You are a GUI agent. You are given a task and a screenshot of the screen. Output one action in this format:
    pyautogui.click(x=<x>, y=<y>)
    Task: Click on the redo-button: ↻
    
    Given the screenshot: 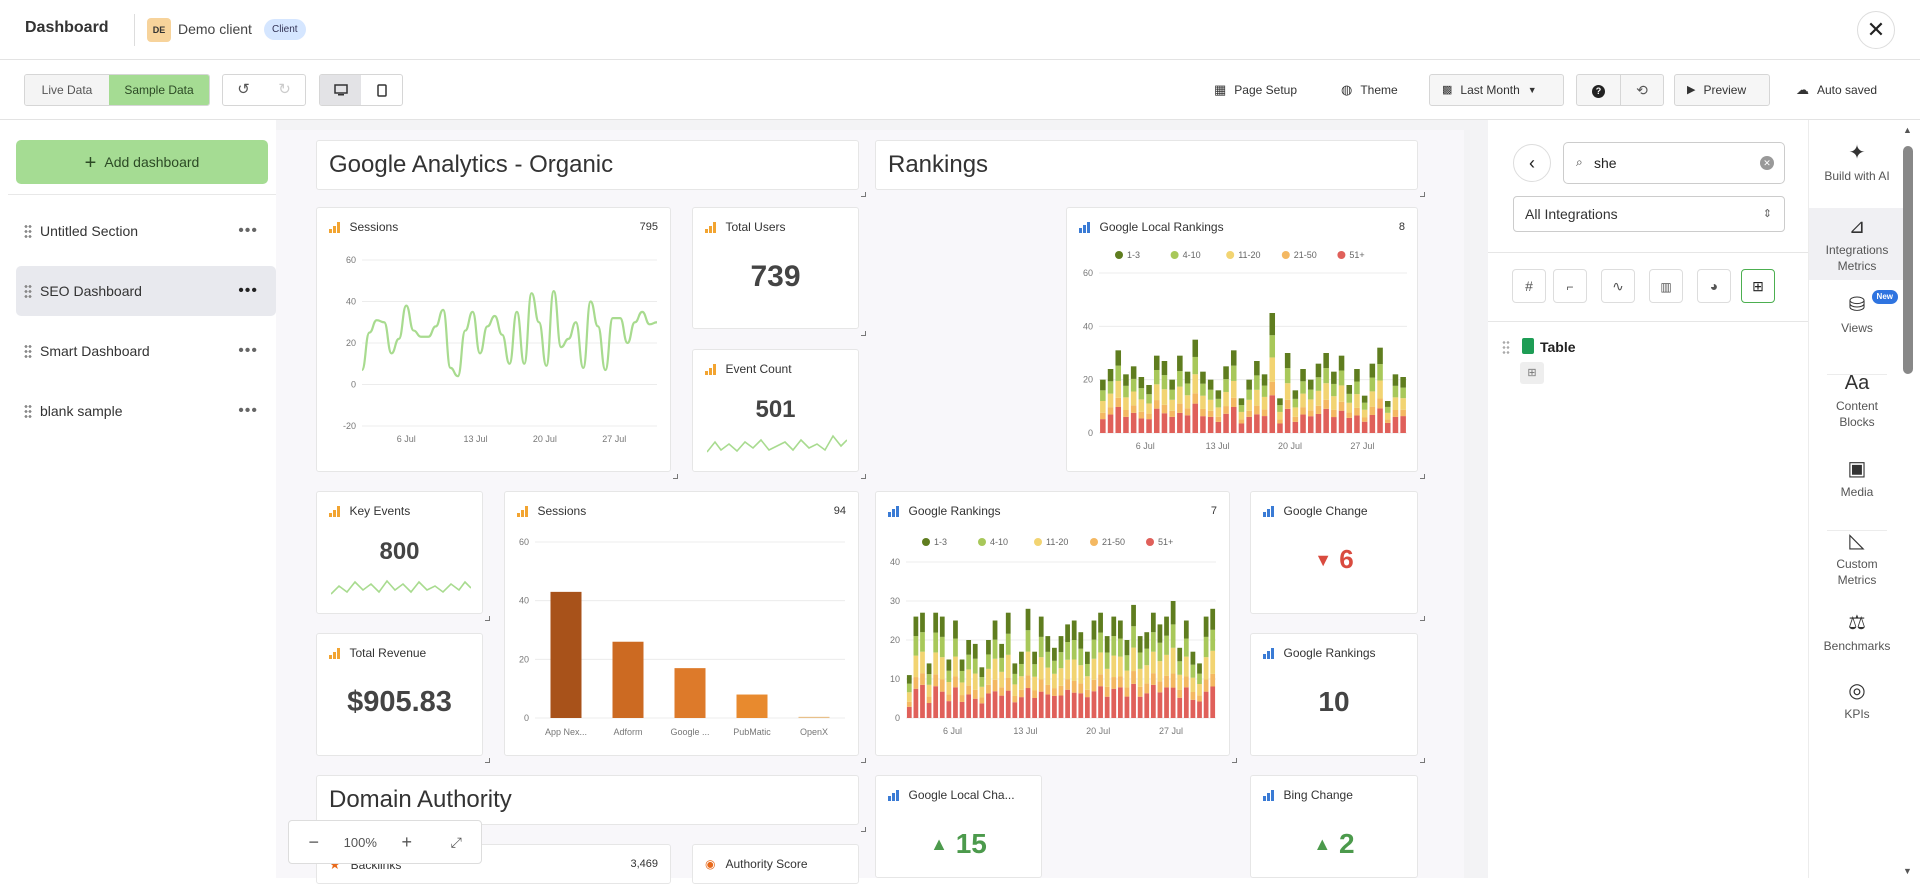 What is the action you would take?
    pyautogui.click(x=284, y=90)
    